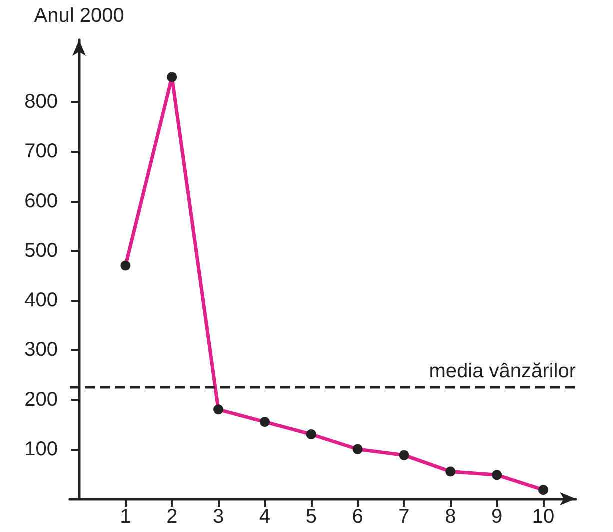 Image resolution: width=613 pixels, height=532 pixels. I want to click on x-tick-label: 8, so click(450, 517).